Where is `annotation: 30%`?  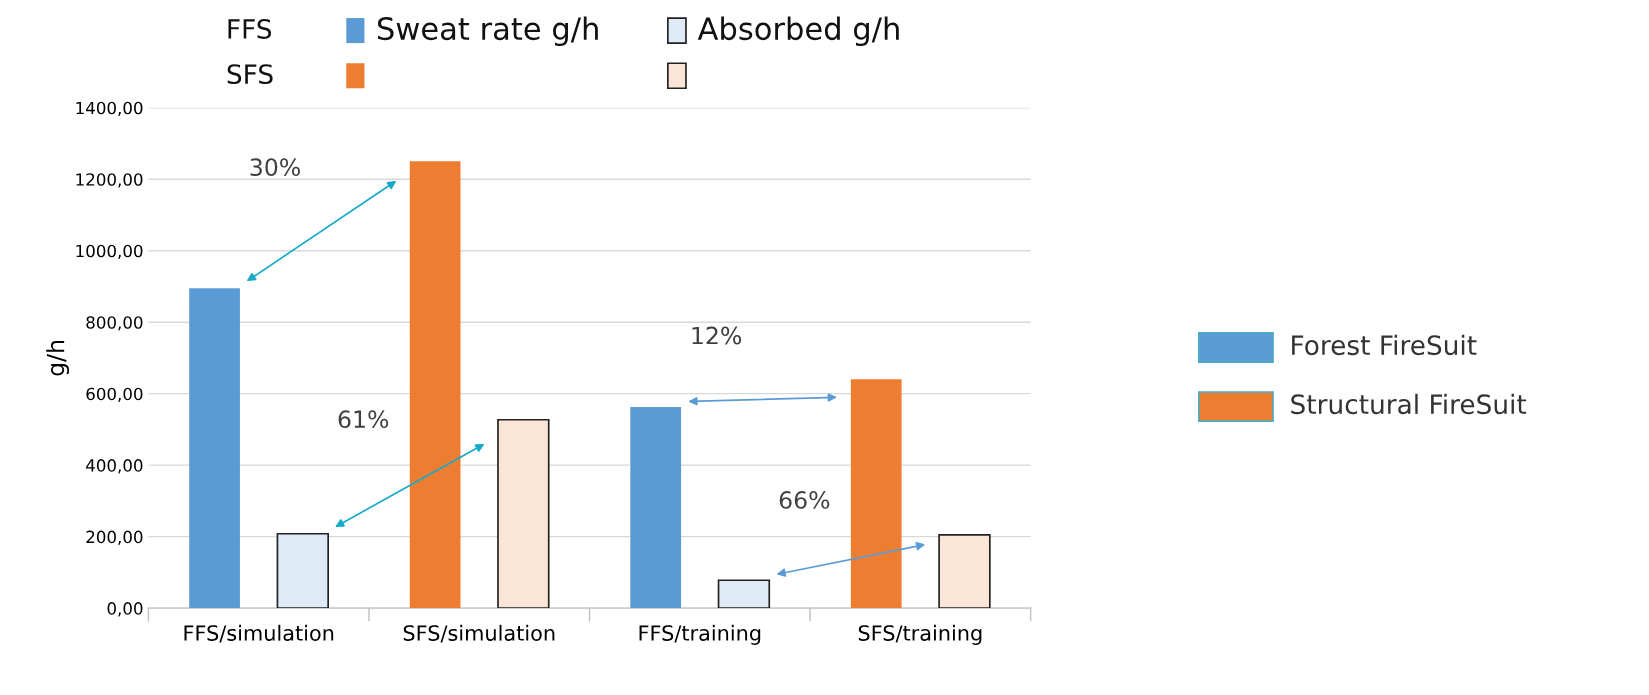 annotation: 30% is located at coordinates (275, 167).